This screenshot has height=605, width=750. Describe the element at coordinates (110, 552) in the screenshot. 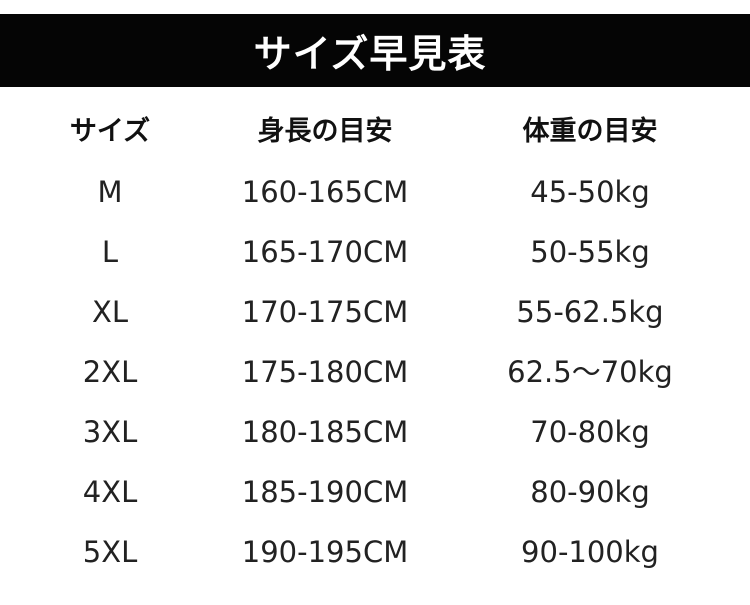

I see `size-cell: 5XL` at that location.